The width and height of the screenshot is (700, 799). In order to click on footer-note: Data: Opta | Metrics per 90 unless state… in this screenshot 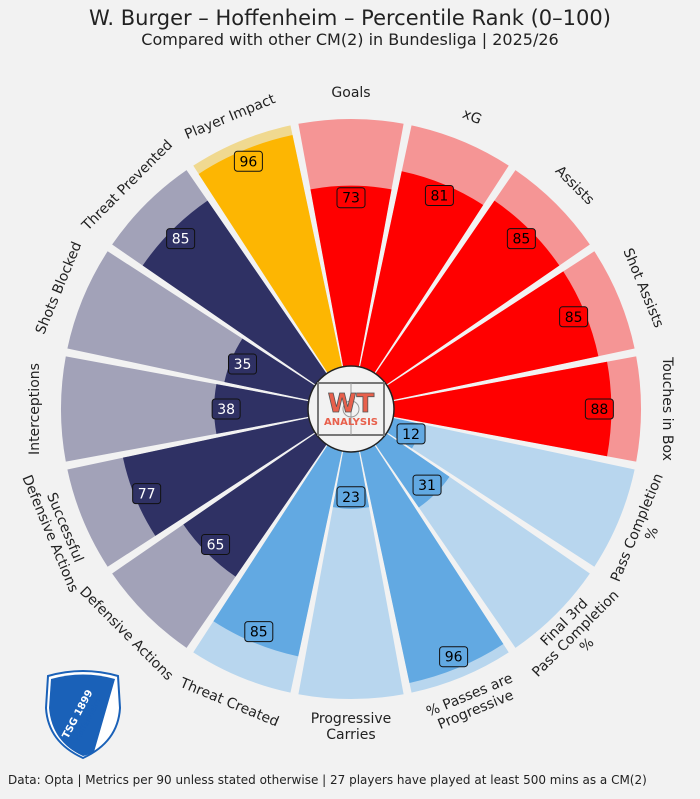, I will do `click(327, 780)`.